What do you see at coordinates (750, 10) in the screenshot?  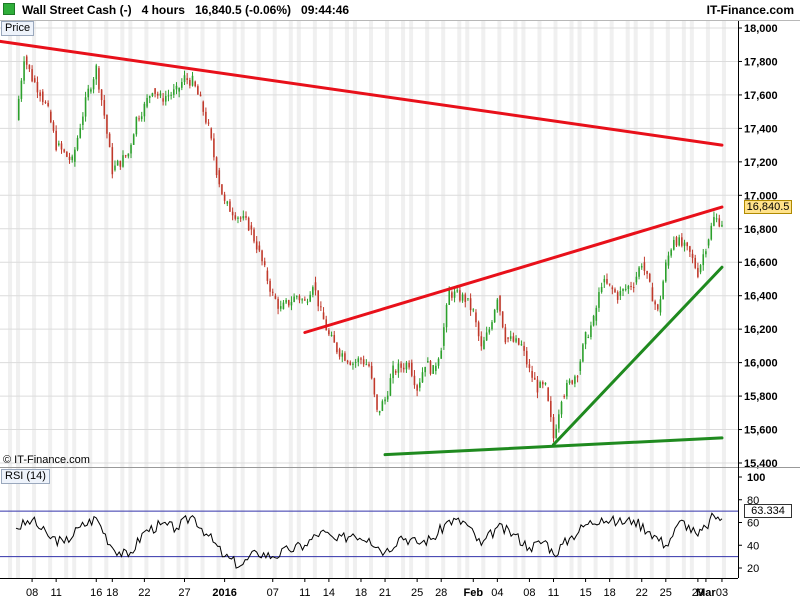 I see `site-name: IT-Finance.com` at bounding box center [750, 10].